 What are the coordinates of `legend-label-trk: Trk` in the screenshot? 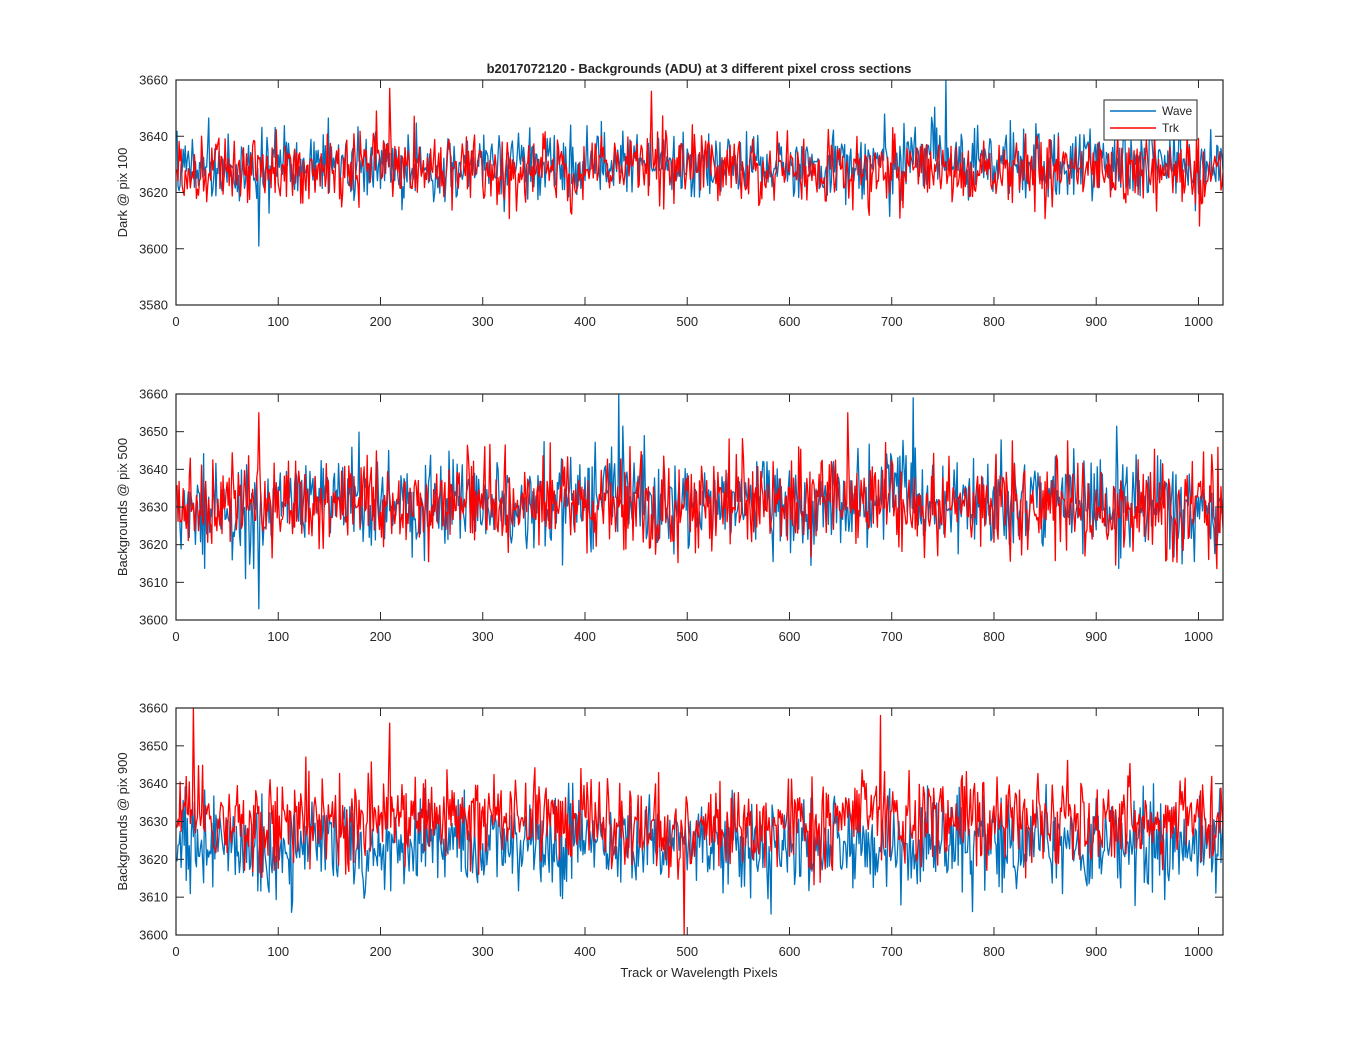 It's located at (1171, 128).